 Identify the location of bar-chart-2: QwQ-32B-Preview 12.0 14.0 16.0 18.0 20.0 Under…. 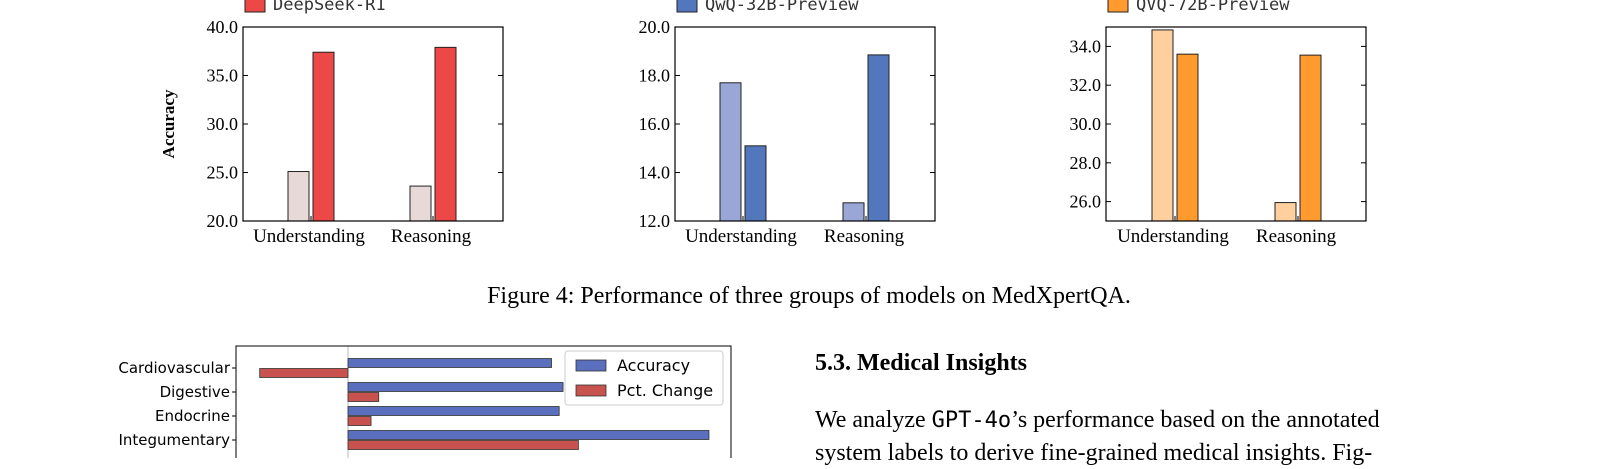
(787, 123).